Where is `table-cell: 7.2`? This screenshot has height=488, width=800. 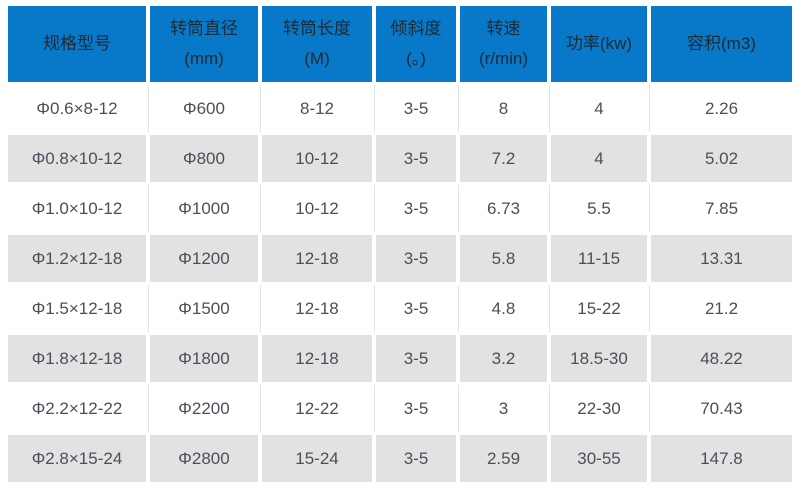
table-cell: 7.2 is located at coordinates (503, 158).